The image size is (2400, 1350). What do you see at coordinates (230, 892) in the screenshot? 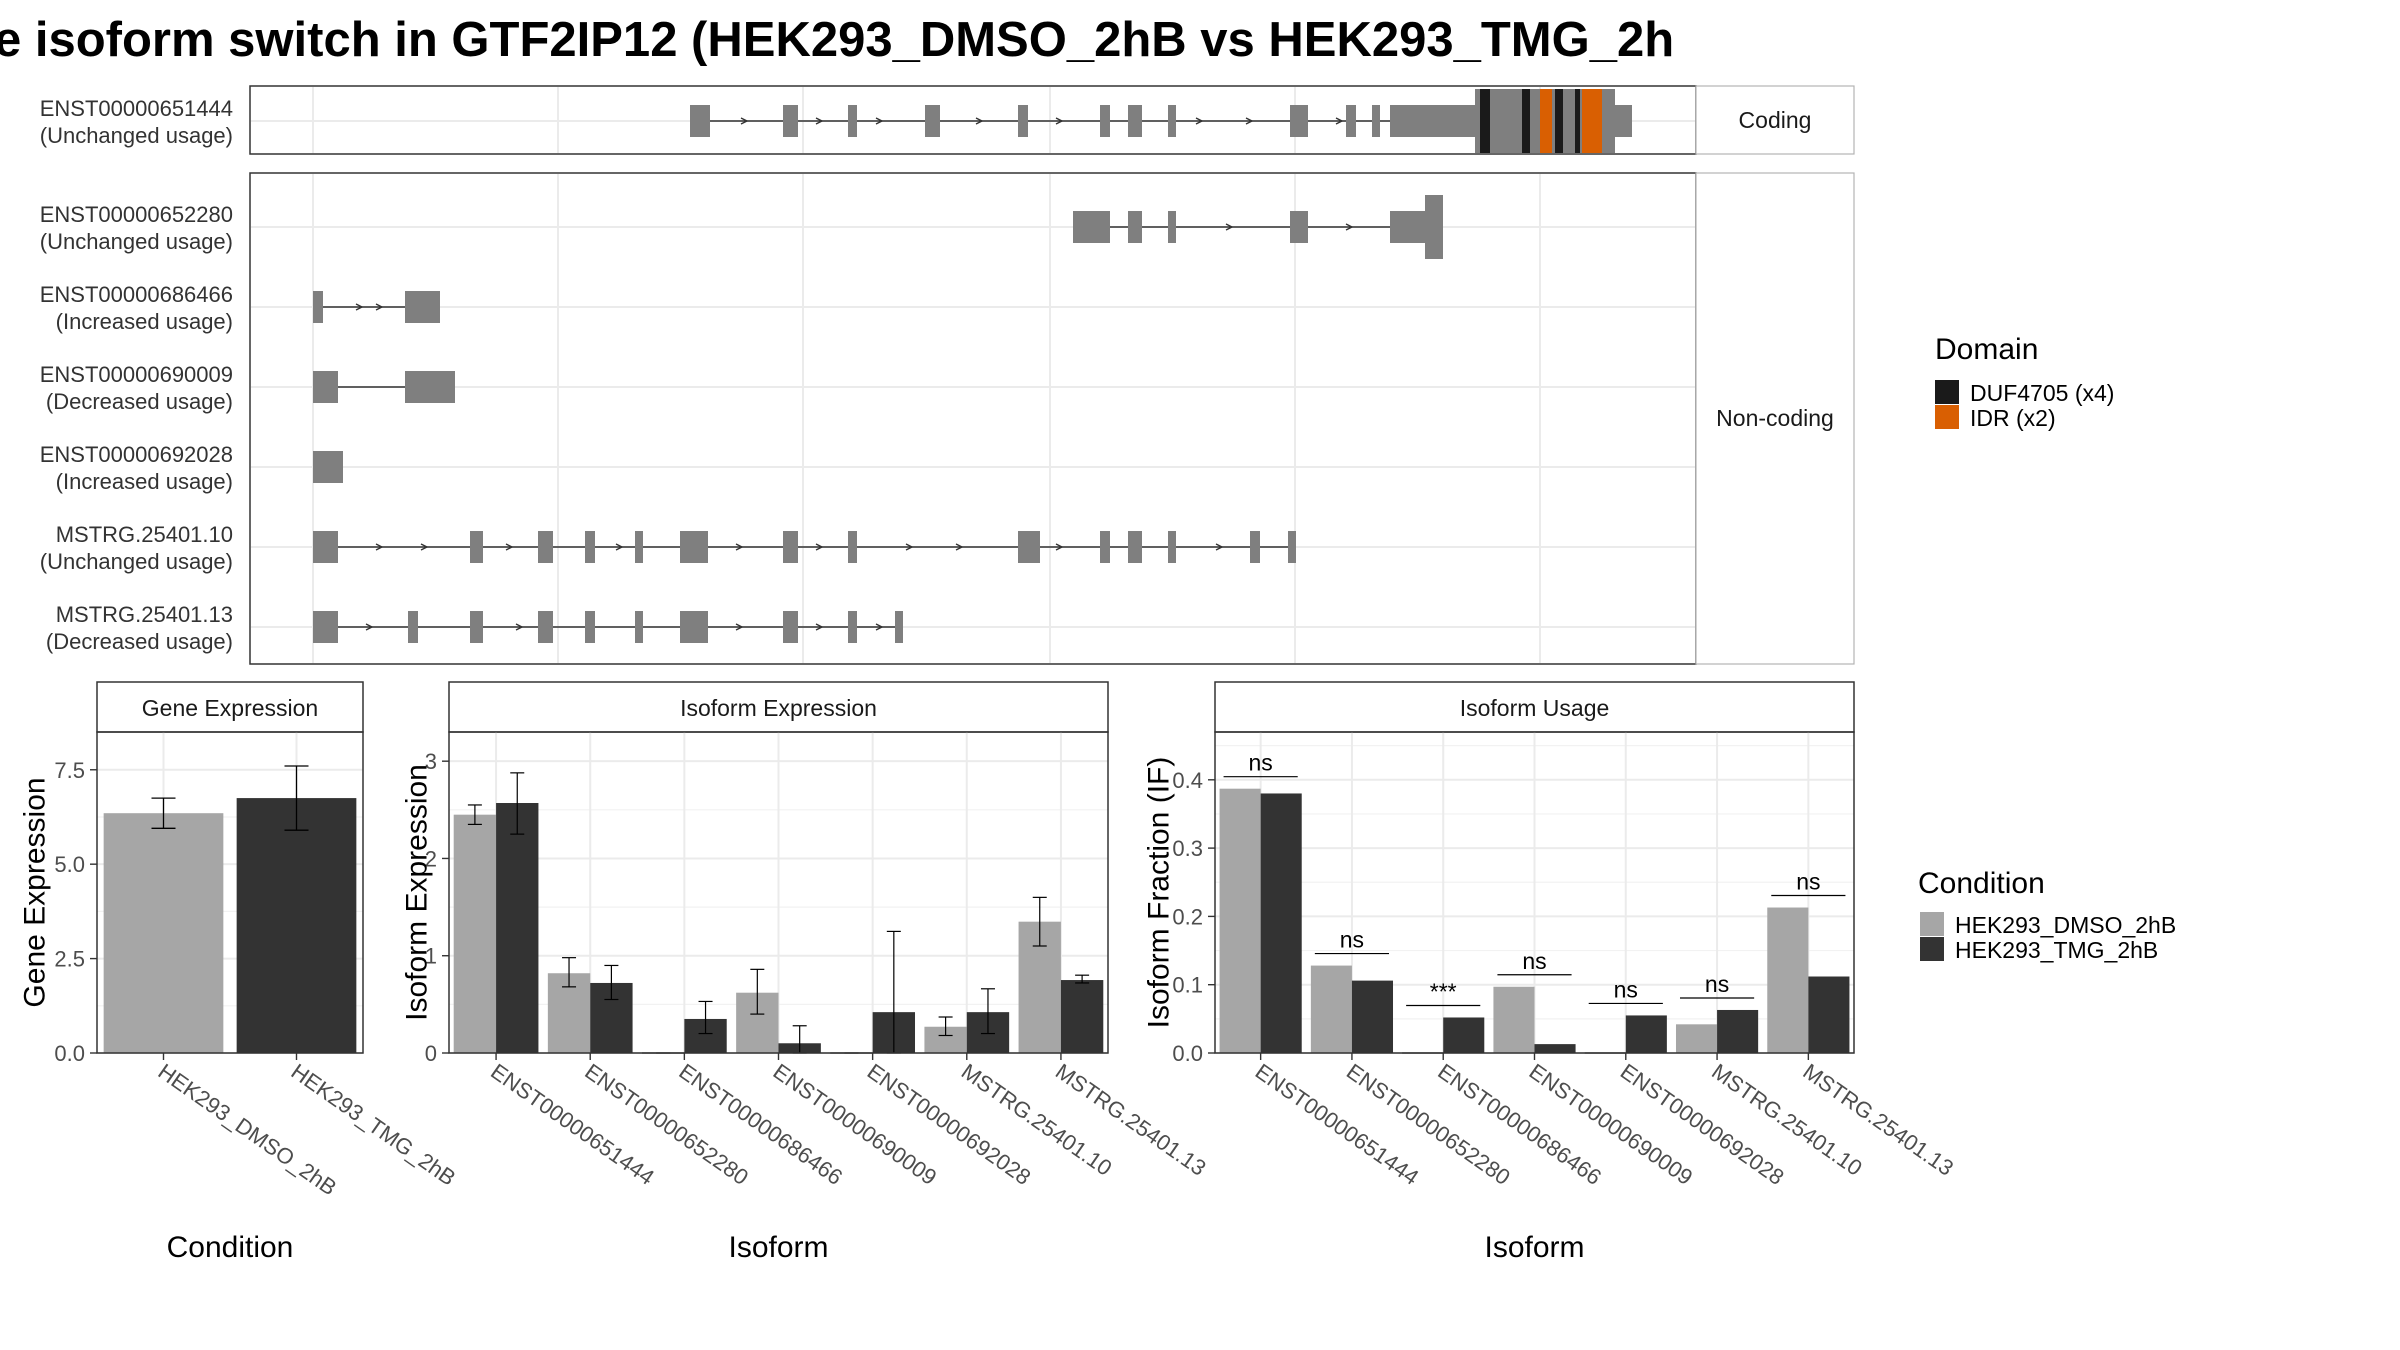
I see `panel-border` at bounding box center [230, 892].